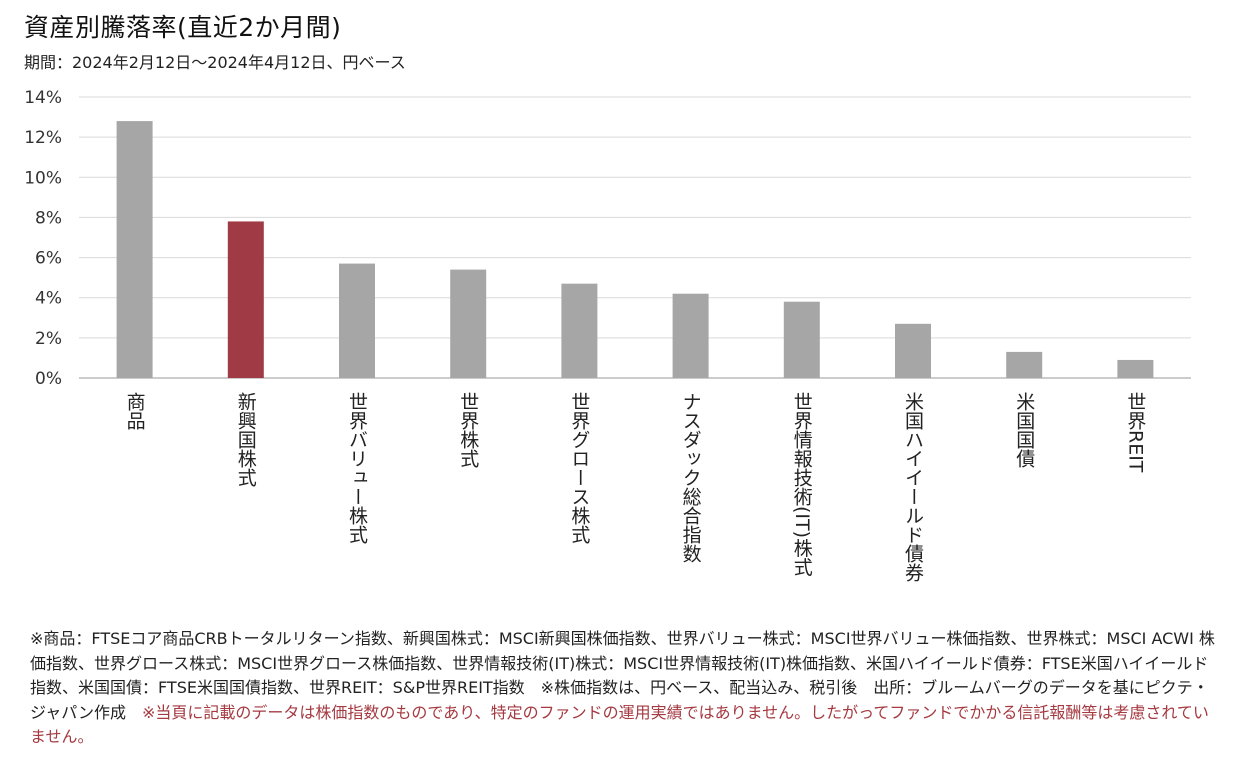  What do you see at coordinates (468, 430) in the screenshot?
I see `category-label: 世界株式` at bounding box center [468, 430].